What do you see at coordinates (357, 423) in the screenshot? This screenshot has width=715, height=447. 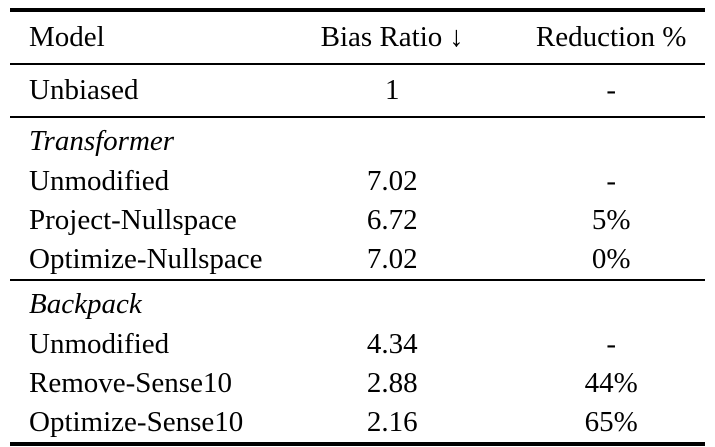 I see `table-row: Optimize-Sense10 2.16 65%` at bounding box center [357, 423].